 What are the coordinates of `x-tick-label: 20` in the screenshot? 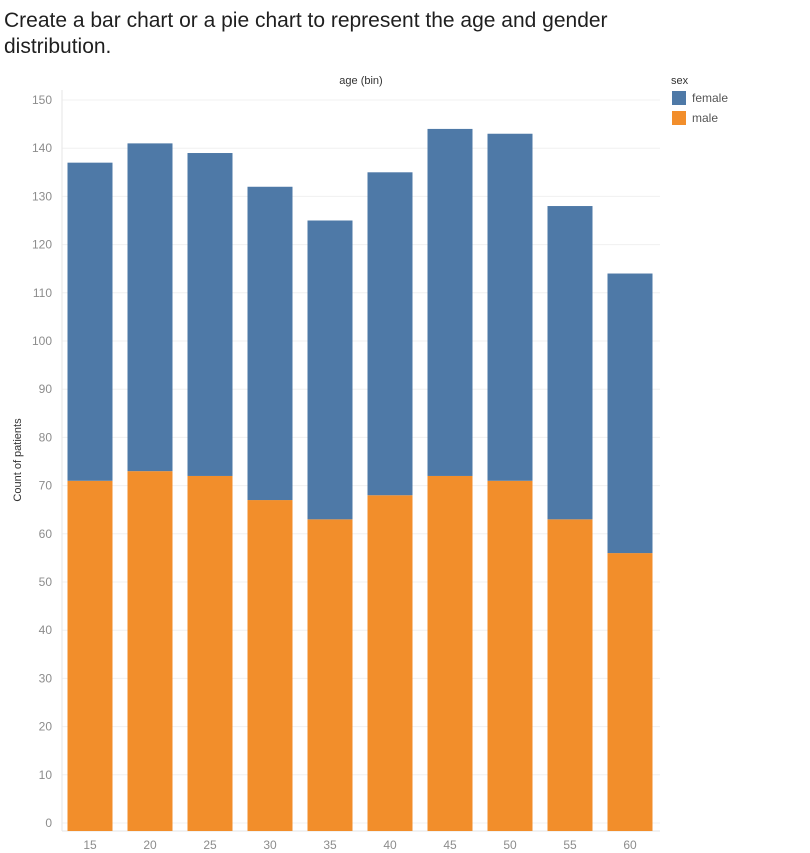 It's located at (150, 845).